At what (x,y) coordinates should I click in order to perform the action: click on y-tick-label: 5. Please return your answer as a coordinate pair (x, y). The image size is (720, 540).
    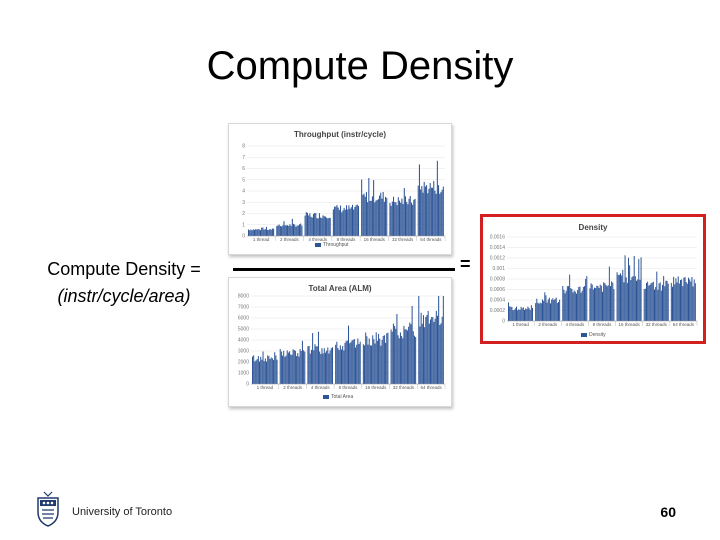
    Looking at the image, I should click on (243, 180).